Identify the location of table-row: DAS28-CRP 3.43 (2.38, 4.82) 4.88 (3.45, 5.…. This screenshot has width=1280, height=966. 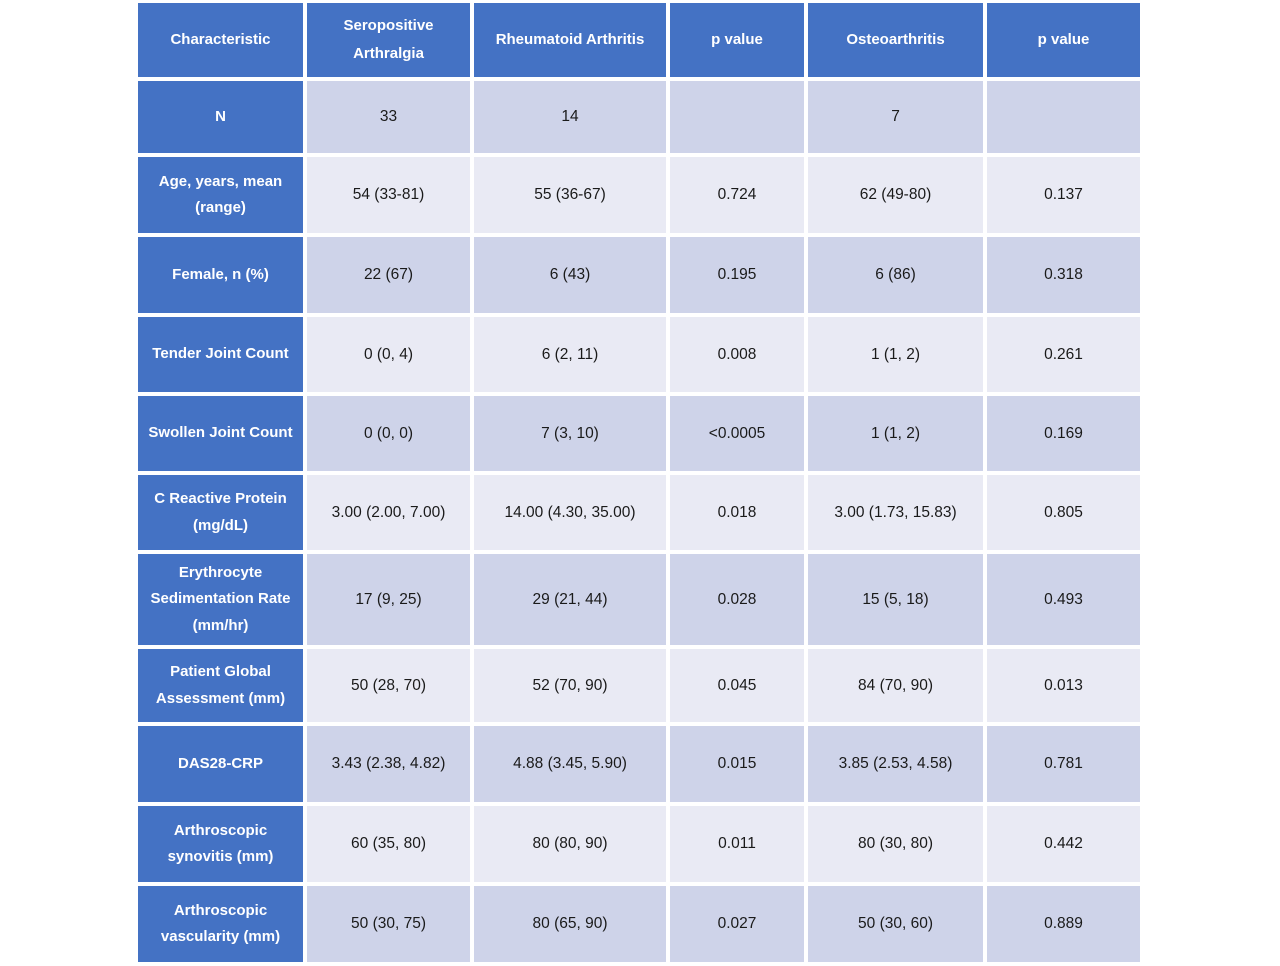
(639, 764).